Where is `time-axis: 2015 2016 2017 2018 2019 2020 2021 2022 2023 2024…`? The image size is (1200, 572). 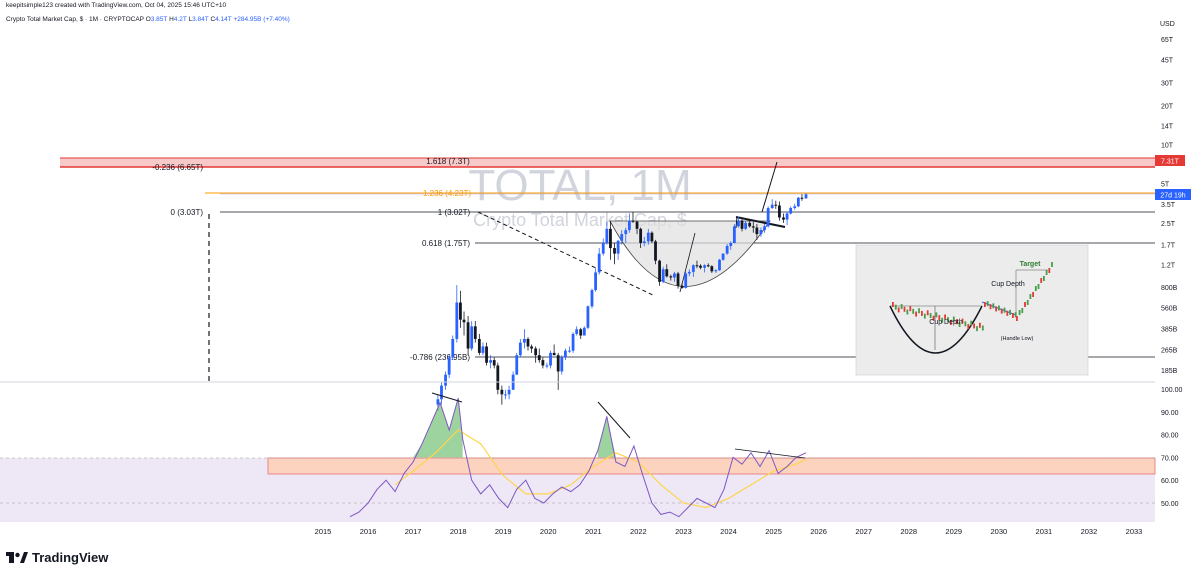
time-axis: 2015 2016 2017 2018 2019 2020 2021 2022 2023 2024… is located at coordinates (729, 531).